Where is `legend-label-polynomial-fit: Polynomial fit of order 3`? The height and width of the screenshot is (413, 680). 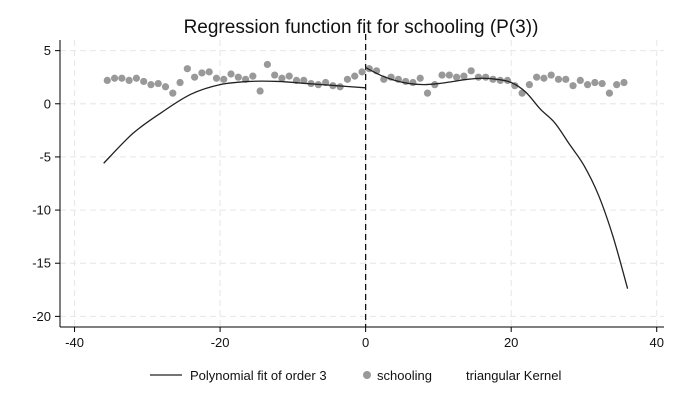
legend-label-polynomial-fit: Polynomial fit of order 3 is located at coordinates (258, 375).